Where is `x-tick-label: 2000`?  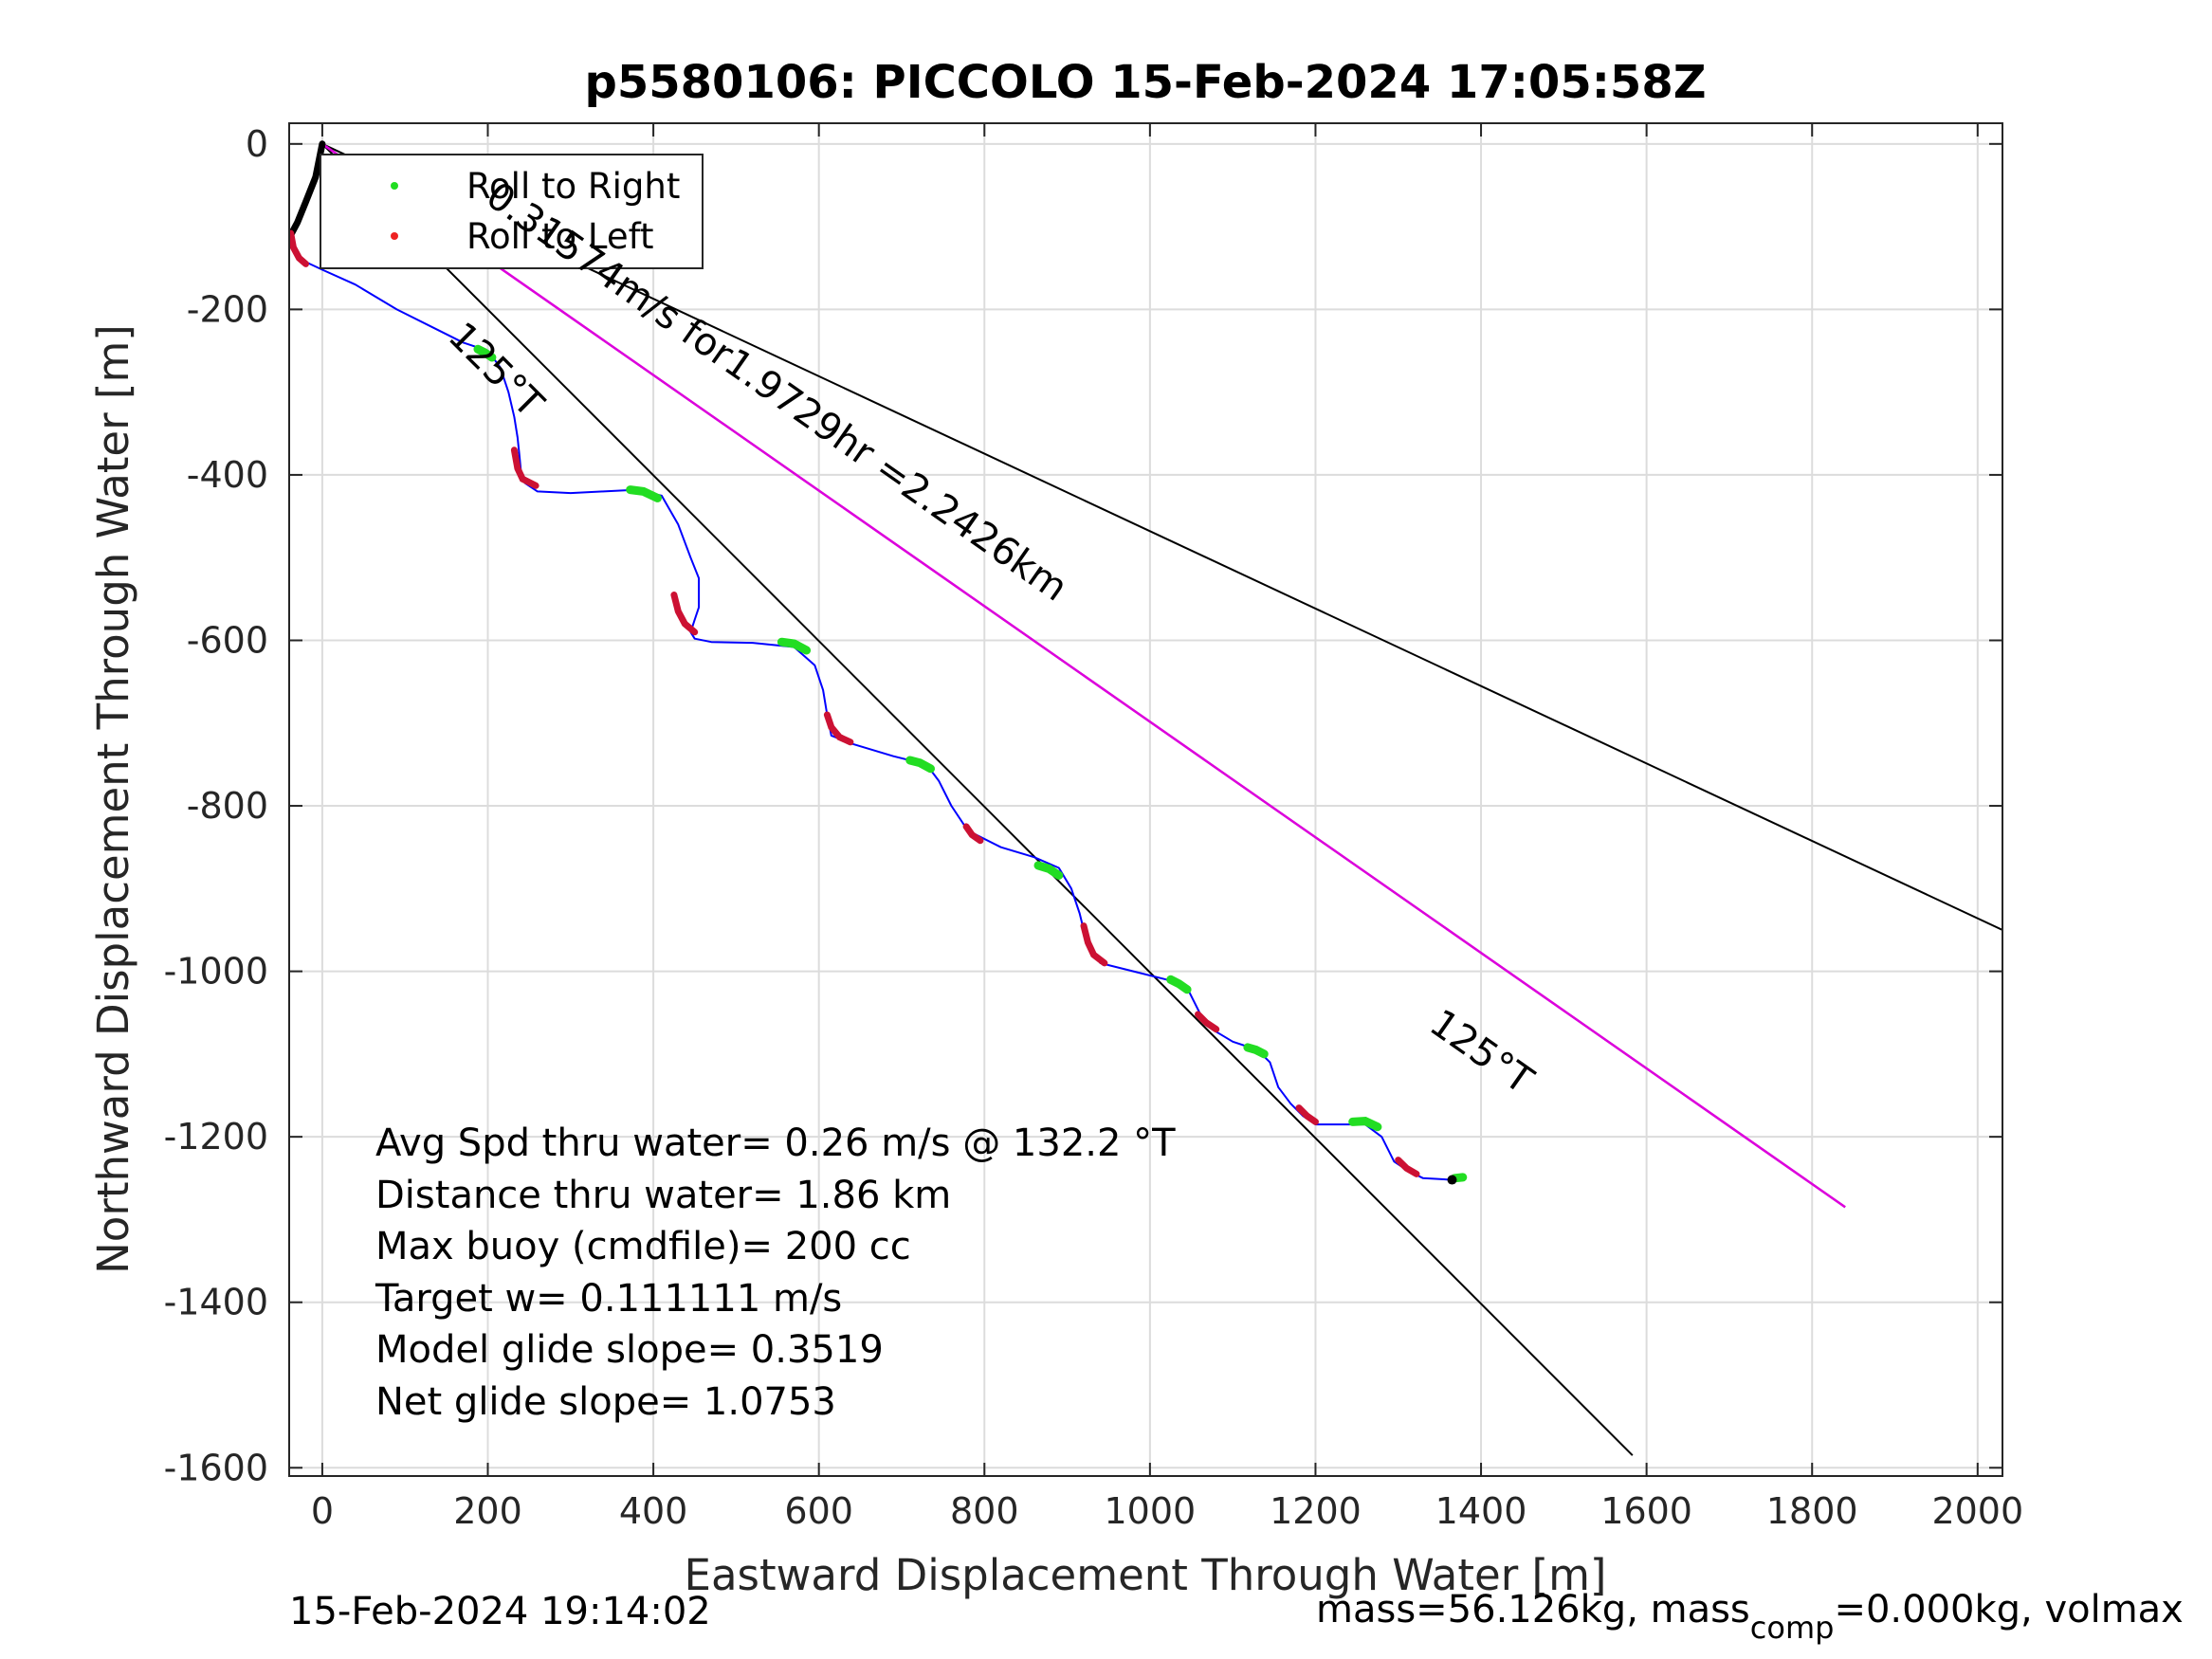 x-tick-label: 2000 is located at coordinates (1977, 1511).